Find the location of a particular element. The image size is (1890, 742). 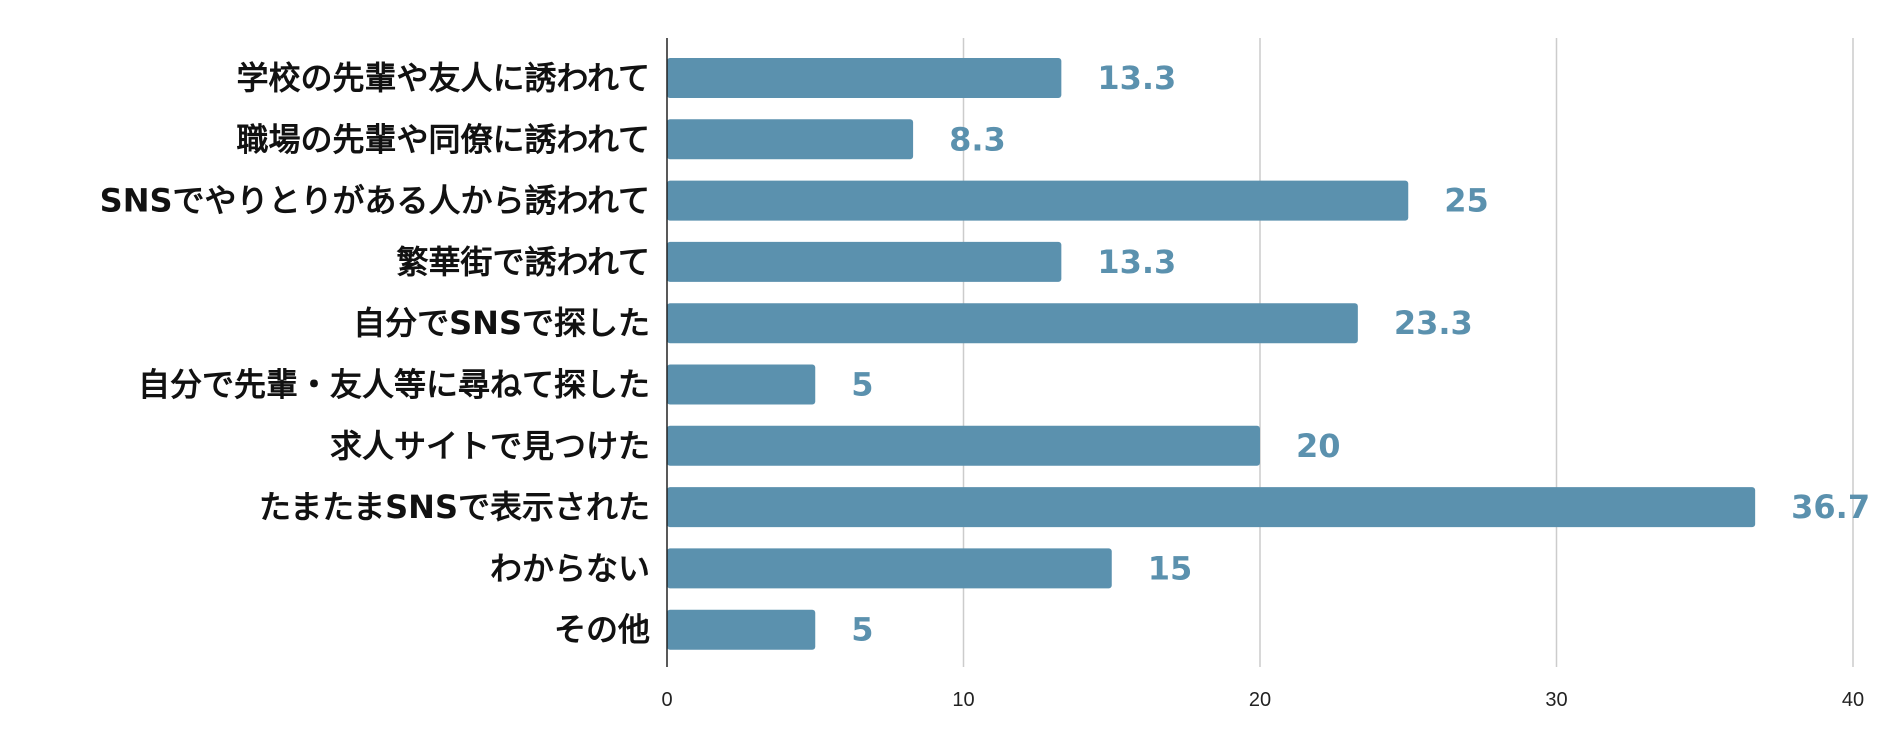

category-label: 自分で先輩・友人等に尋ねて探した is located at coordinates (394, 385).